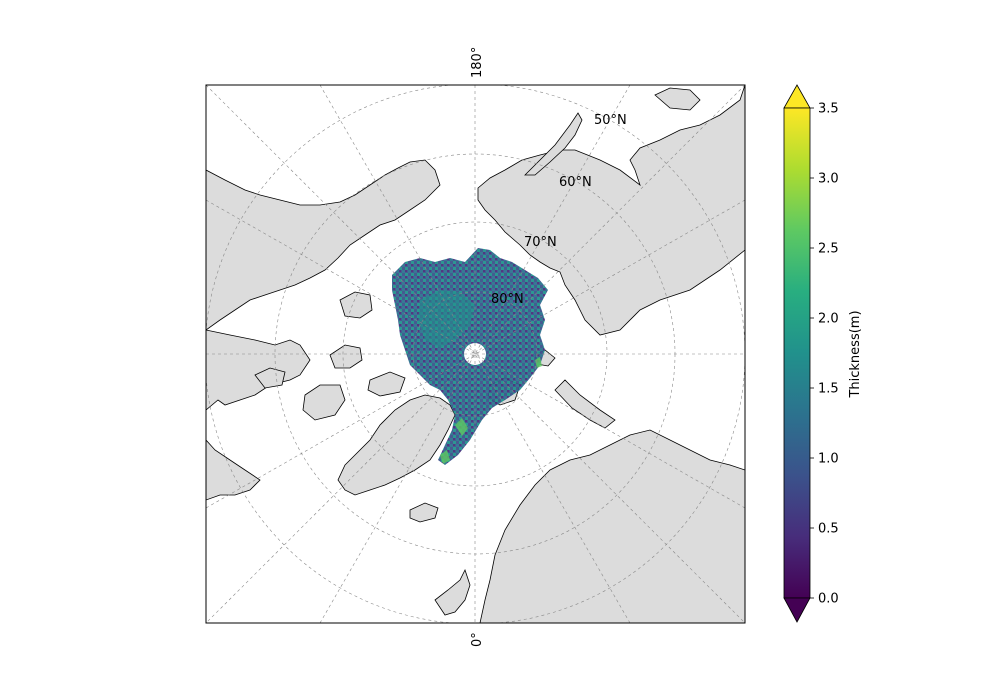 The image size is (1000, 700). What do you see at coordinates (553, 144) in the screenshot?
I see `land-kamchatka` at bounding box center [553, 144].